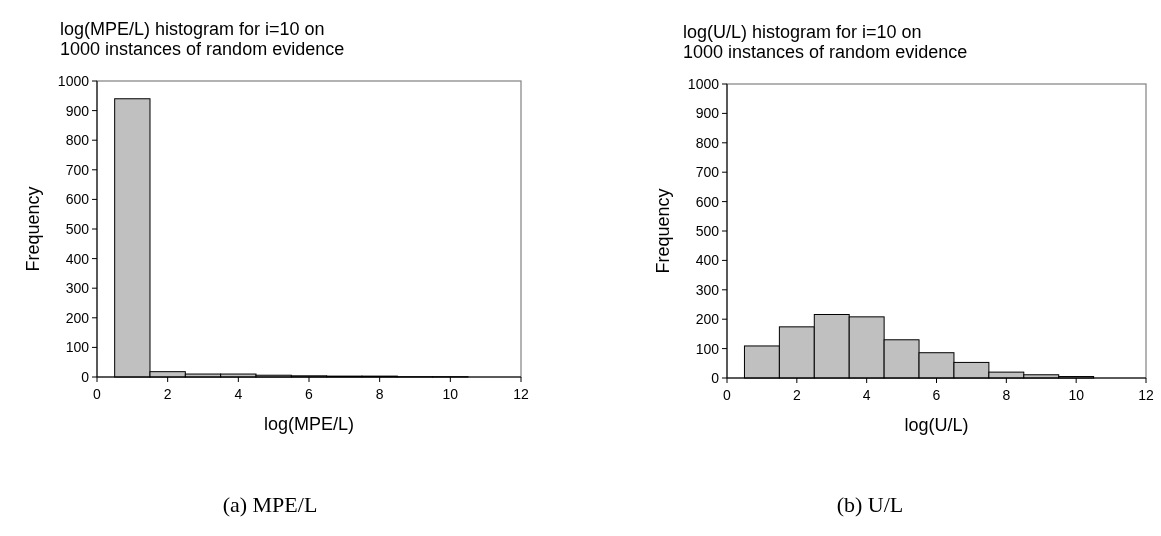  What do you see at coordinates (270, 504) in the screenshot?
I see `text: (a) MPE/L` at bounding box center [270, 504].